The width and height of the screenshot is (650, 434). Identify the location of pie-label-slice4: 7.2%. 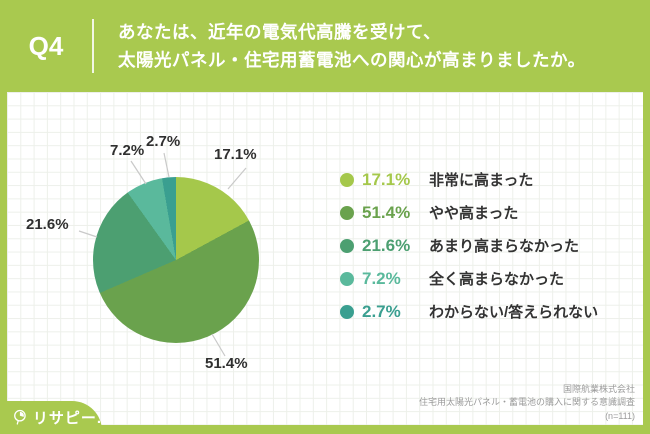
(127, 150).